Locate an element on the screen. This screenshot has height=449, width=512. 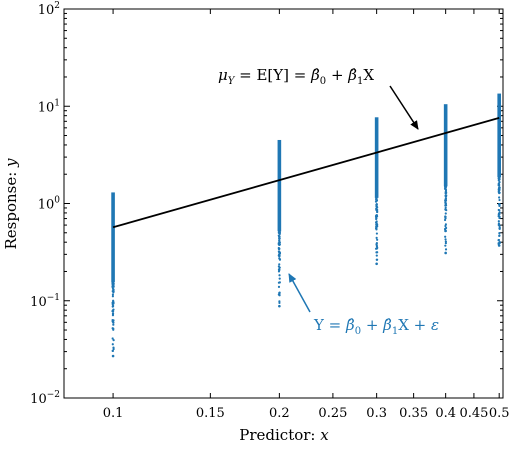
y-tick-label: 10¹ is located at coordinates (49, 106).